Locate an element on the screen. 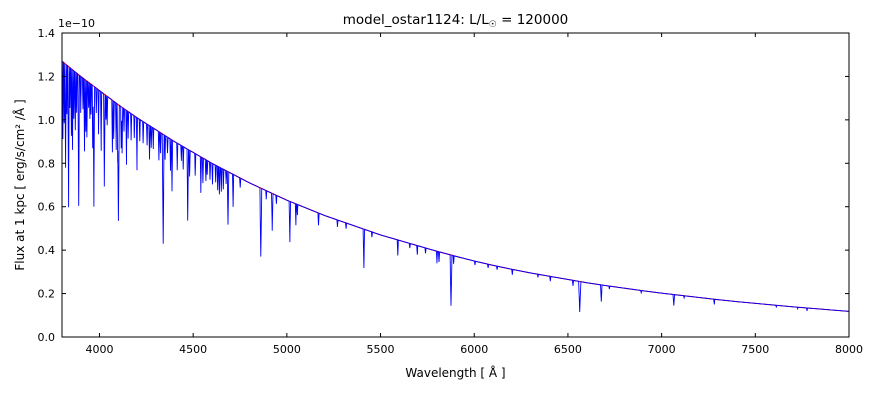 Image resolution: width=880 pixels, height=400 pixels. y-tick-label: 0.8 is located at coordinates (47, 163).